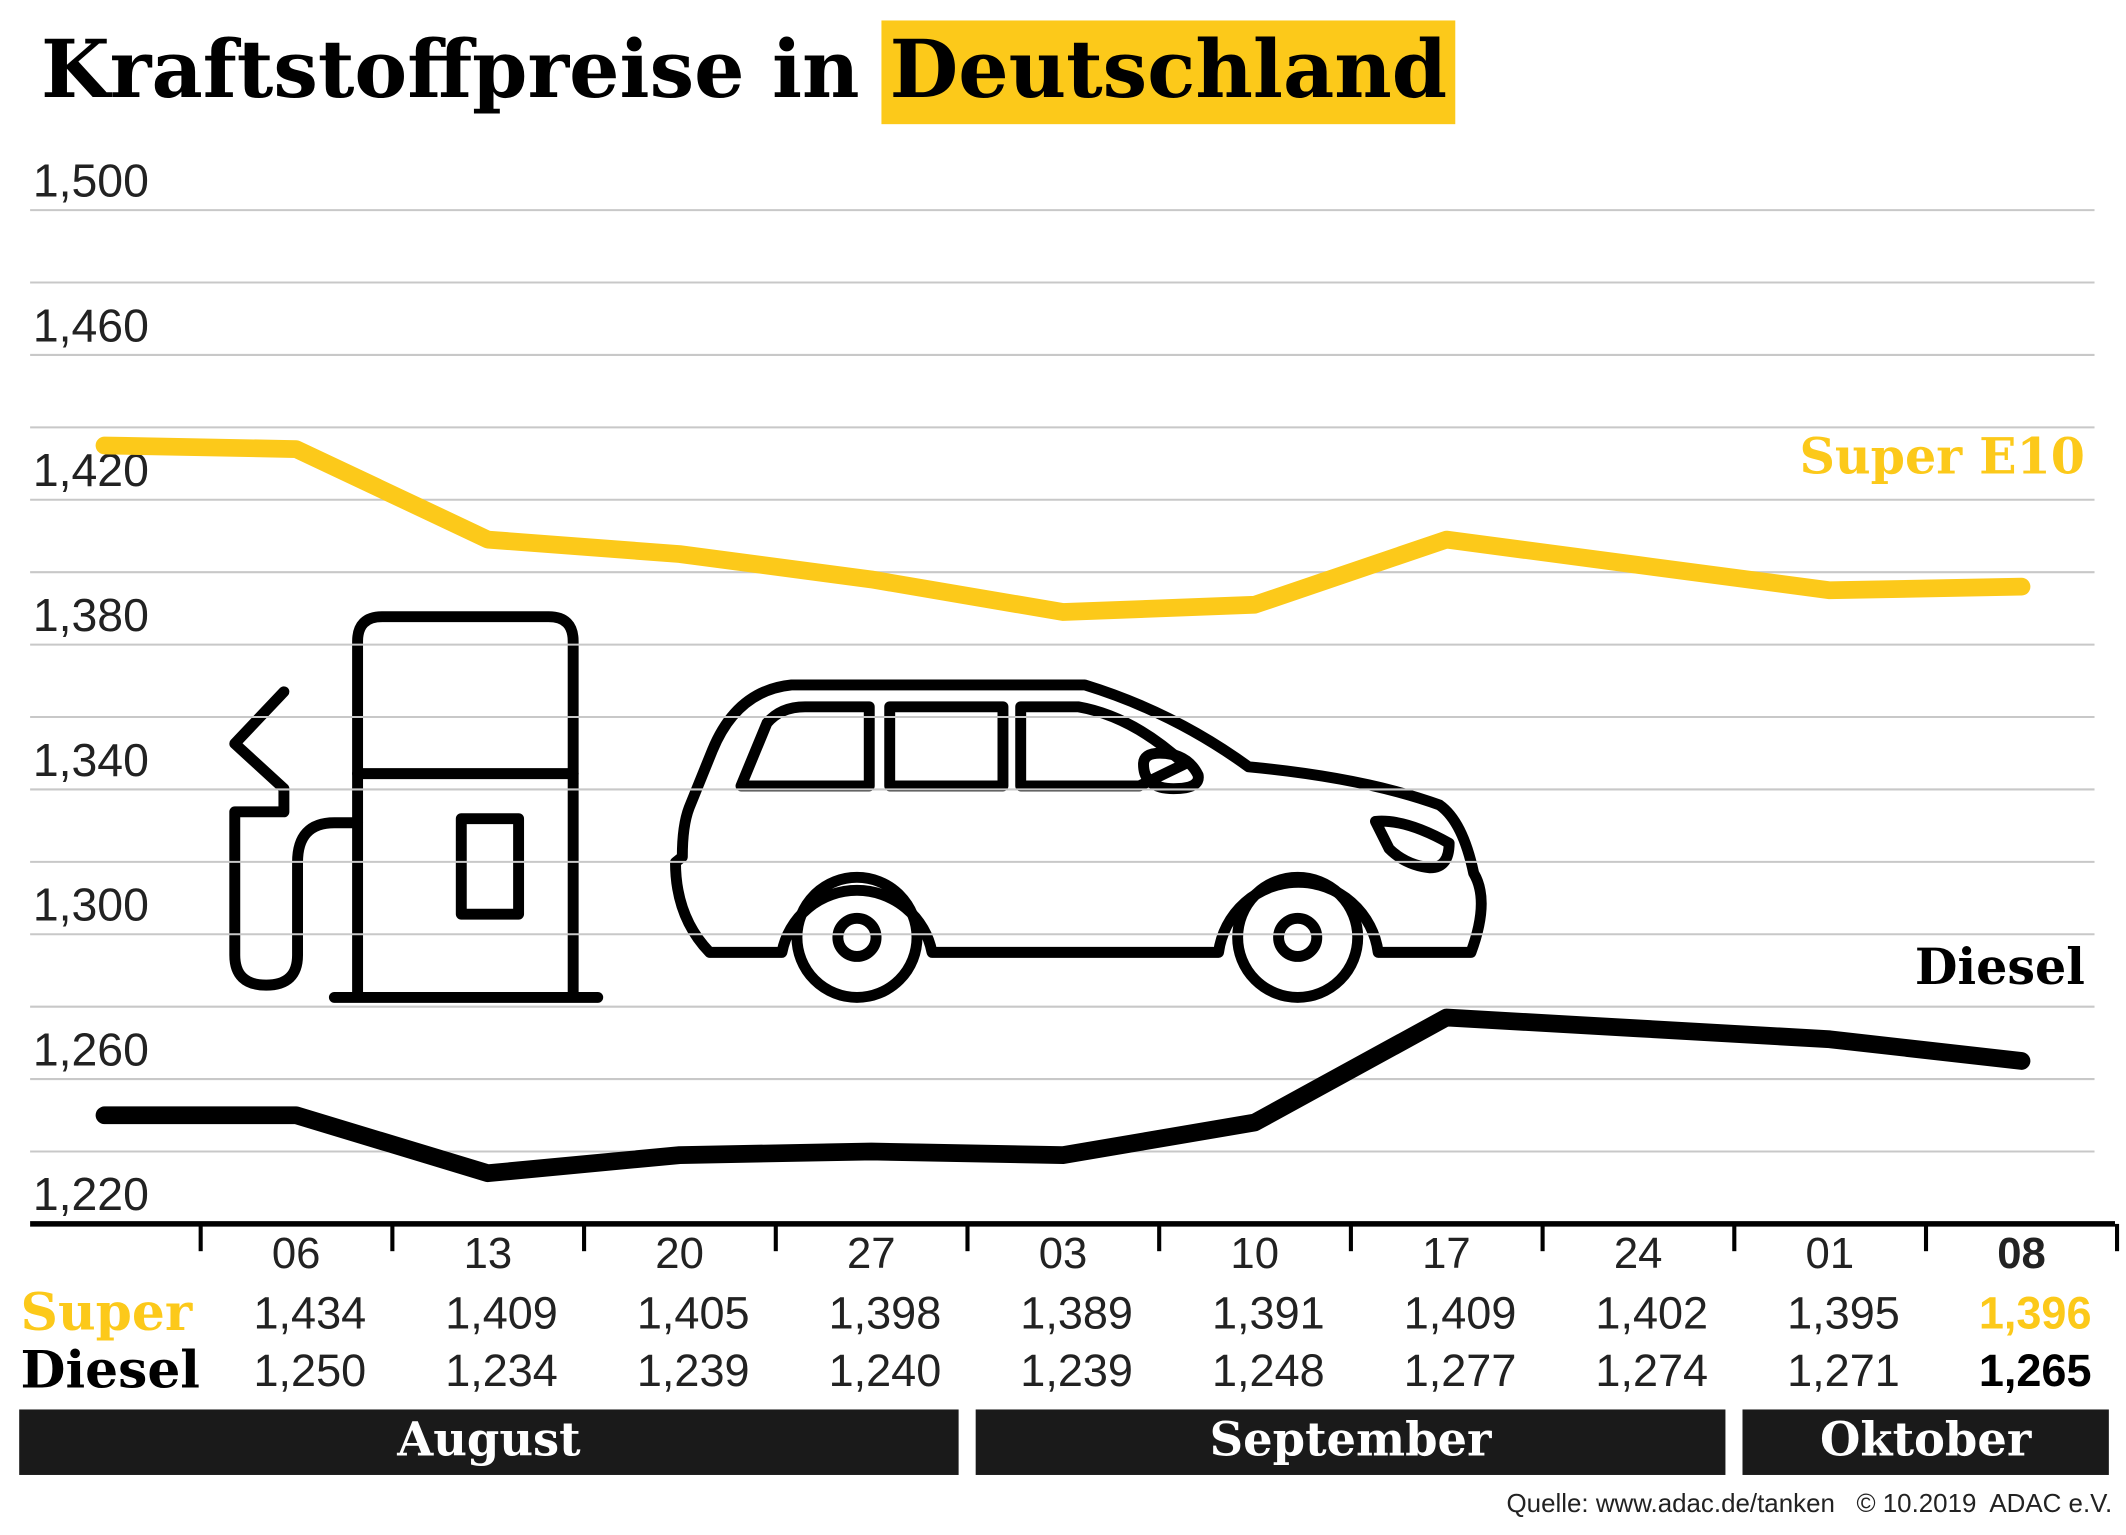 The image size is (2126, 1535). Describe the element at coordinates (693, 1313) in the screenshot. I see `value-label: 1,405` at that location.